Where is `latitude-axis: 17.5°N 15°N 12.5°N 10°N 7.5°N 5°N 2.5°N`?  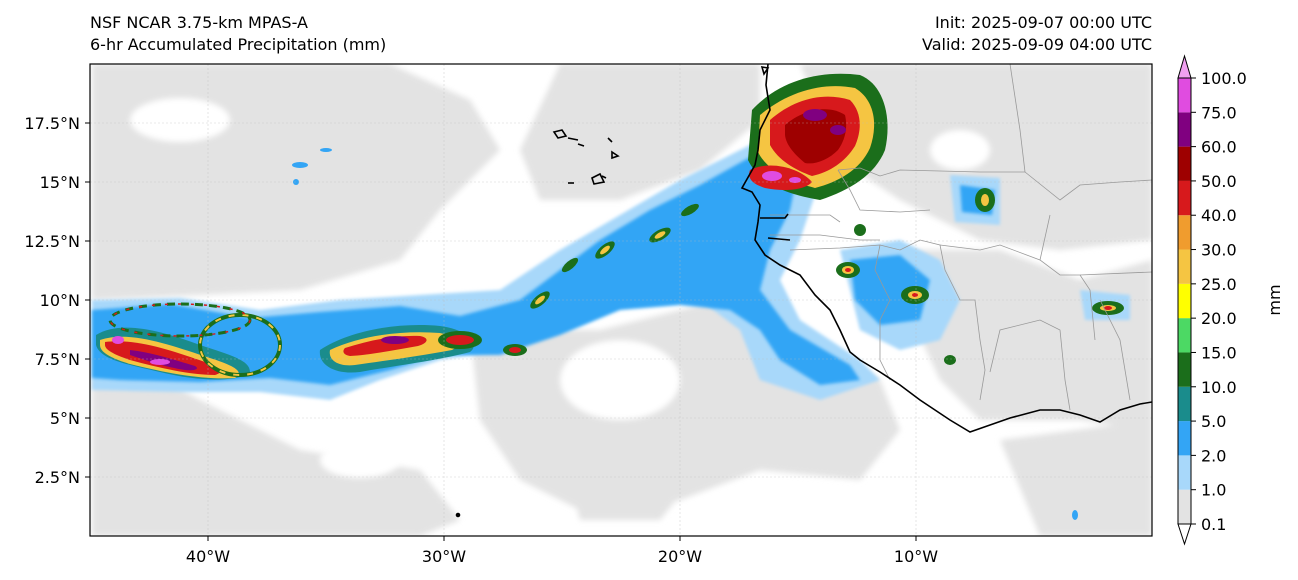 latitude-axis: 17.5°N 15°N 12.5°N 10°N 7.5°N 5°N 2.5°N is located at coordinates (57, 300).